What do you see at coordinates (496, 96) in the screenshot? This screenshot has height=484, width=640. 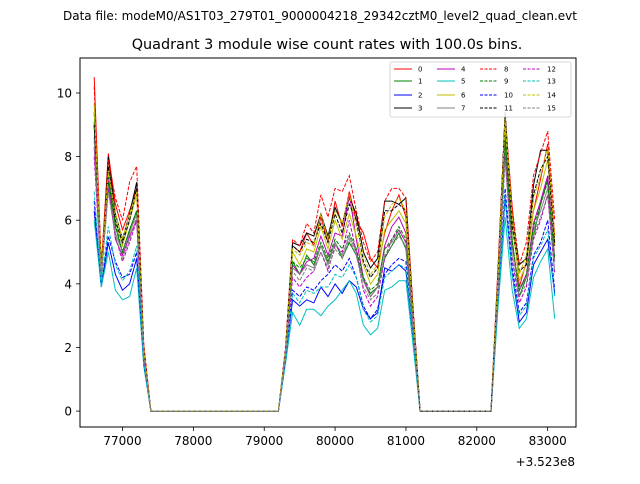 I see `legend-item-10: 10` at bounding box center [496, 96].